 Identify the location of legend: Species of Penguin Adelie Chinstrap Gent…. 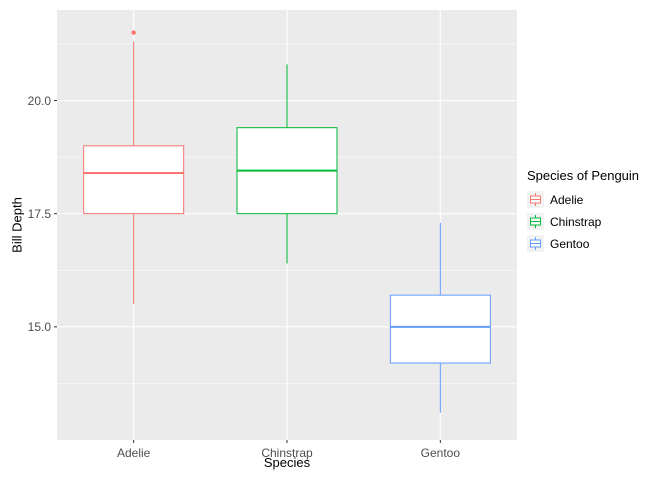
(583, 212).